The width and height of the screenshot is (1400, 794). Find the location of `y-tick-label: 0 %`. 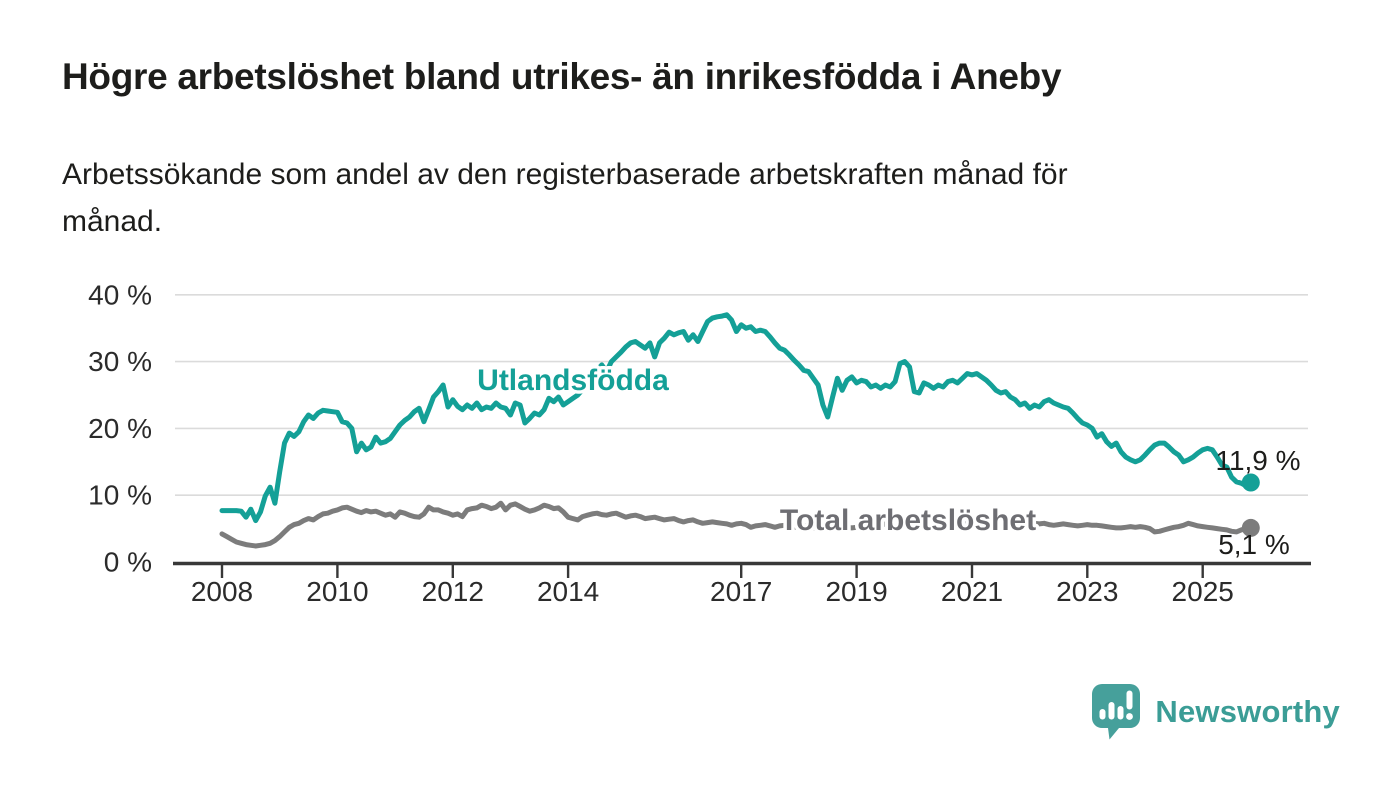

y-tick-label: 0 % is located at coordinates (128, 562).